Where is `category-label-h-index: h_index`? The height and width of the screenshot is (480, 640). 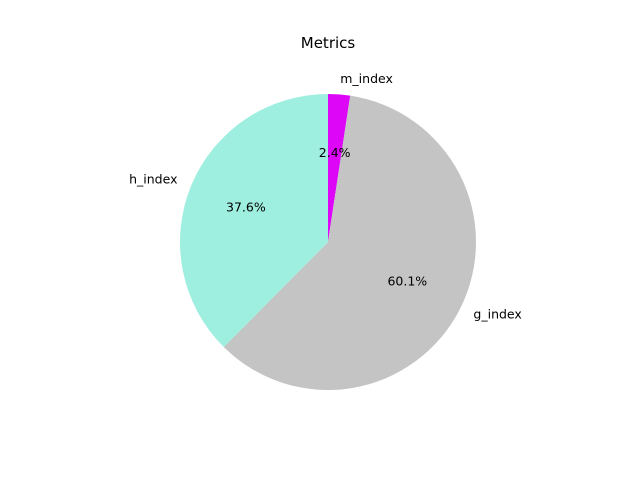
category-label-h-index: h_index is located at coordinates (153, 178).